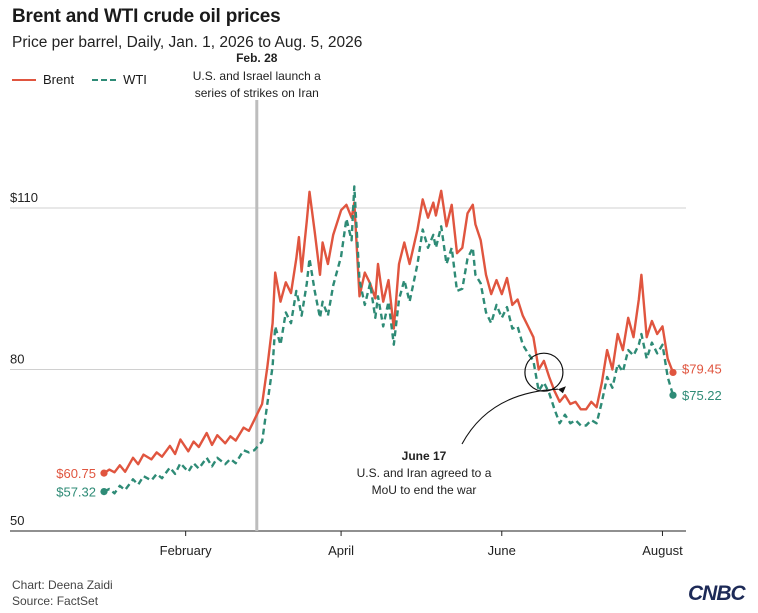 The width and height of the screenshot is (758, 613). Describe the element at coordinates (104, 491) in the screenshot. I see `start-point-wti` at that location.